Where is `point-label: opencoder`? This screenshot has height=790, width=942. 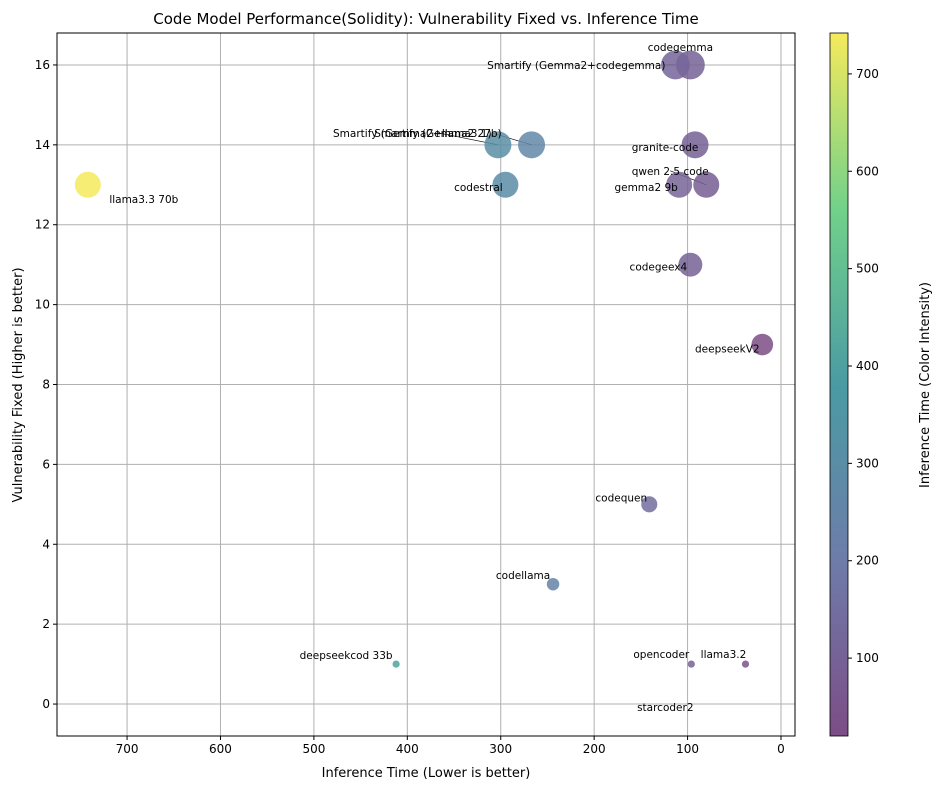 point-label: opencoder is located at coordinates (661, 655).